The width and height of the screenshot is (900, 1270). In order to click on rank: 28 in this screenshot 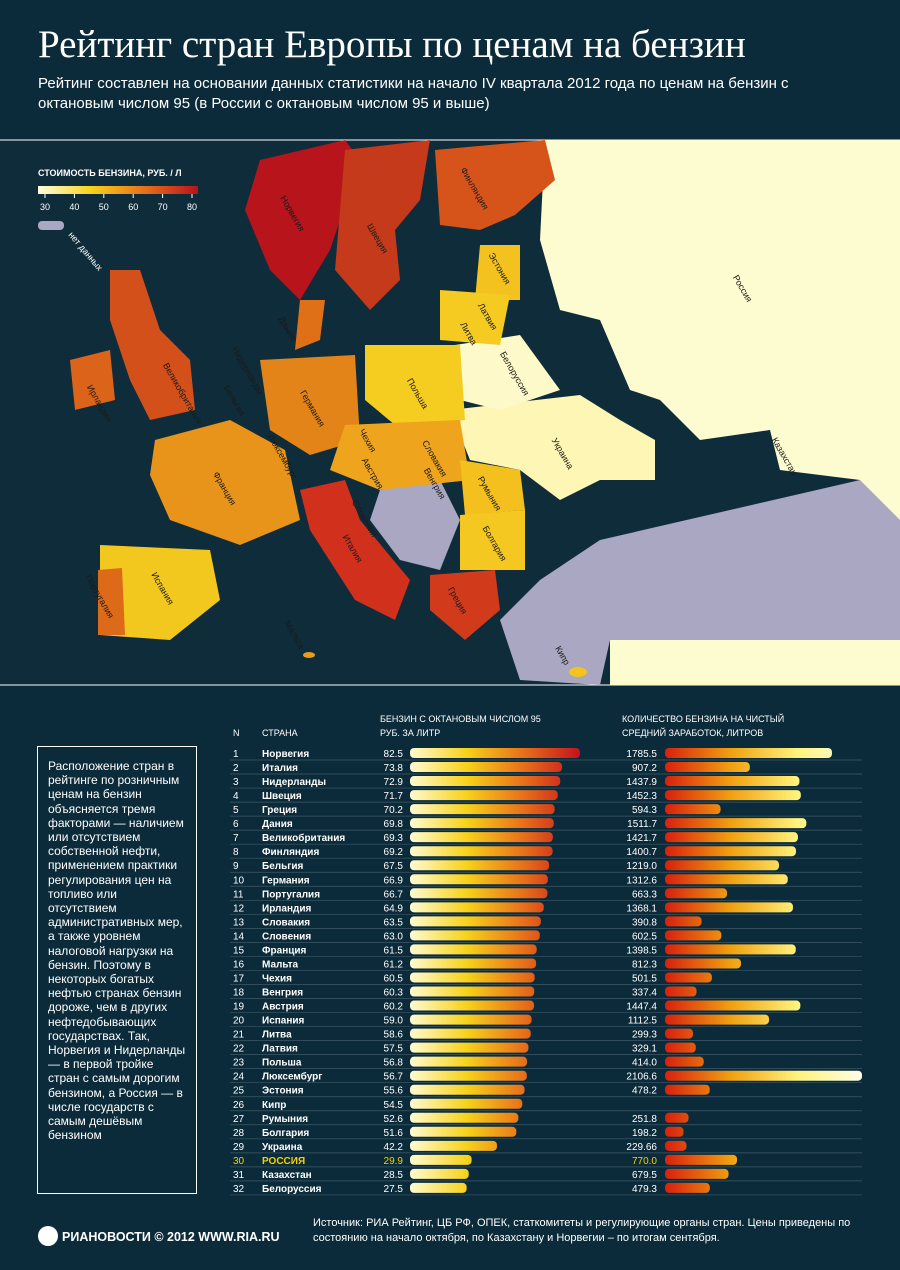, I will do `click(239, 1133)`.